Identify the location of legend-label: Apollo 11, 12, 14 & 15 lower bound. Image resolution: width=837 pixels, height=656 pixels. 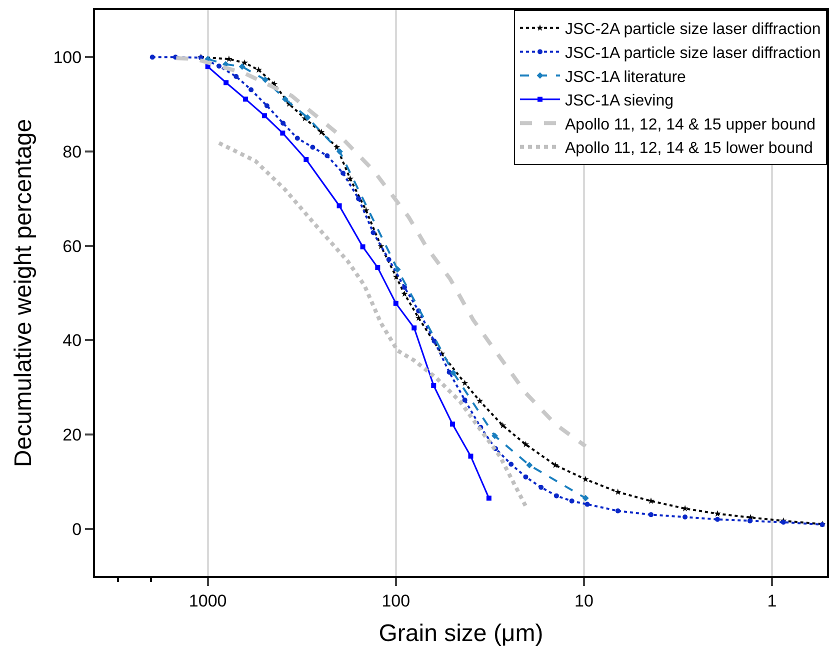
(689, 149).